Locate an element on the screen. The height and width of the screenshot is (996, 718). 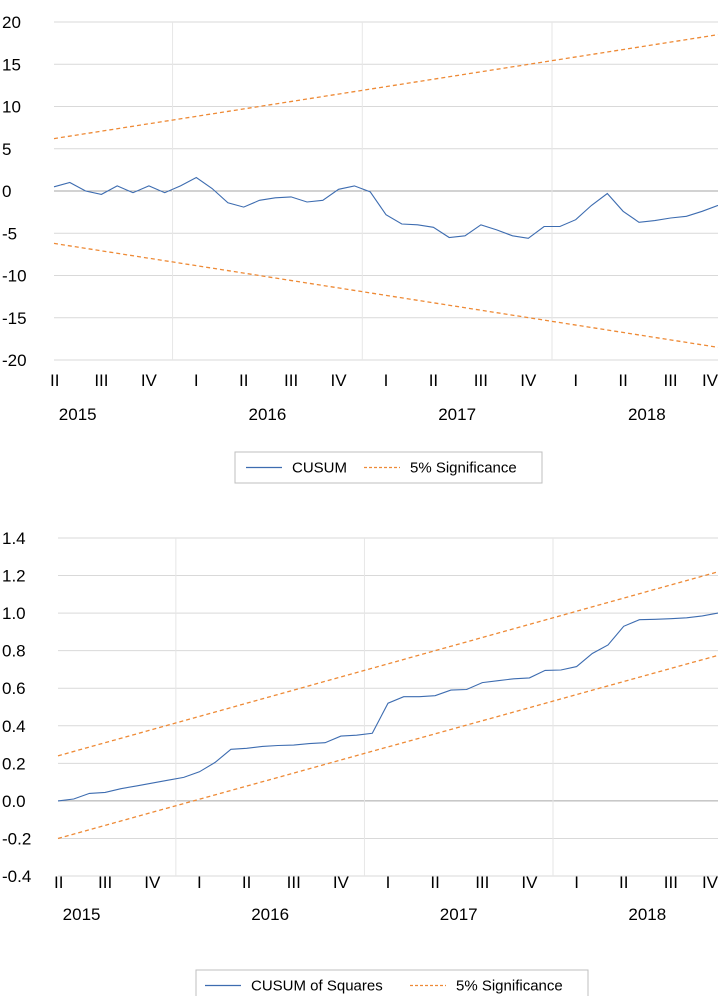
legend: CUSUM of Squares 5% Significance is located at coordinates (392, 982).